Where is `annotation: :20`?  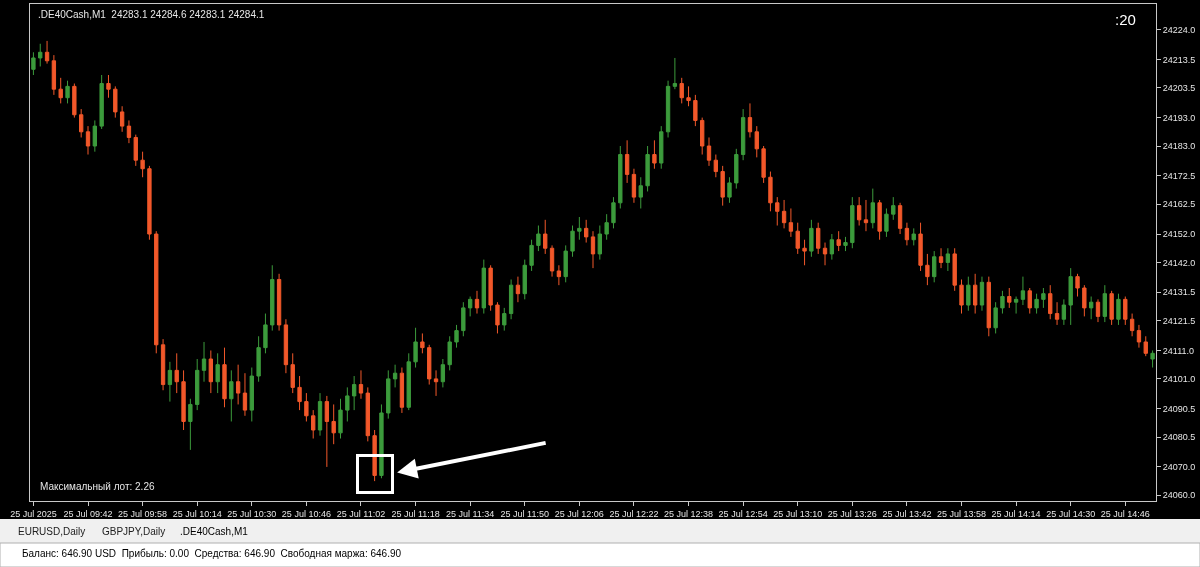
annotation: :20 is located at coordinates (1125, 19).